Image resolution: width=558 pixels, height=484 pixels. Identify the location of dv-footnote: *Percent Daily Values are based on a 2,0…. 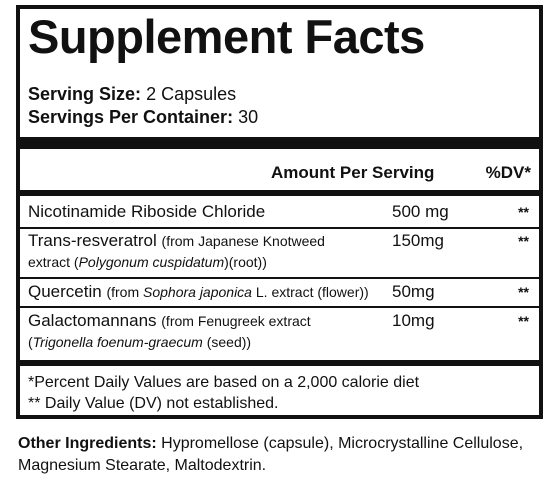
(224, 382).